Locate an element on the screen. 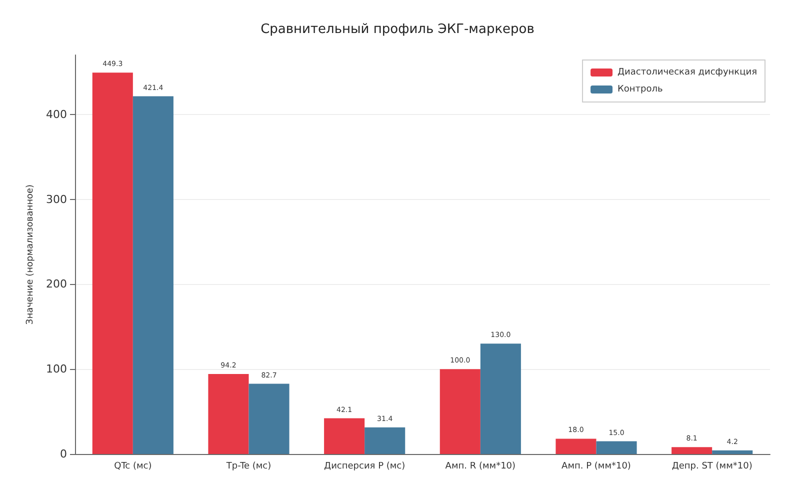 The image size is (795, 482). legend-label: Диастолическая дисфункция is located at coordinates (688, 73).